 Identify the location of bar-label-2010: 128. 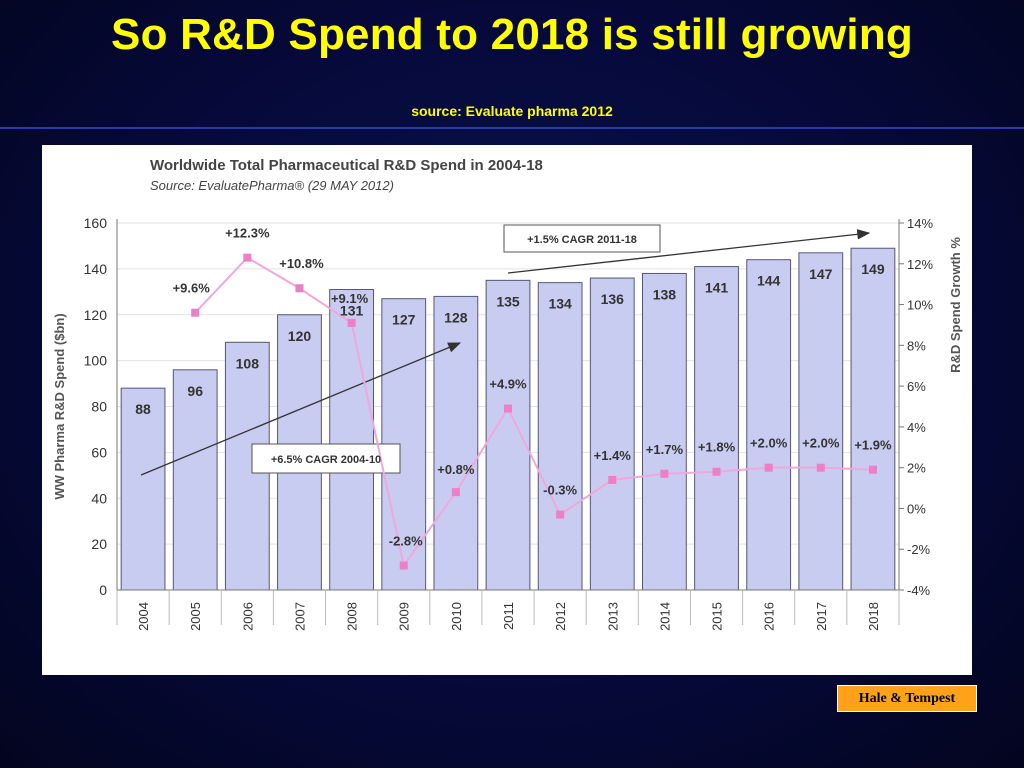
(456, 317).